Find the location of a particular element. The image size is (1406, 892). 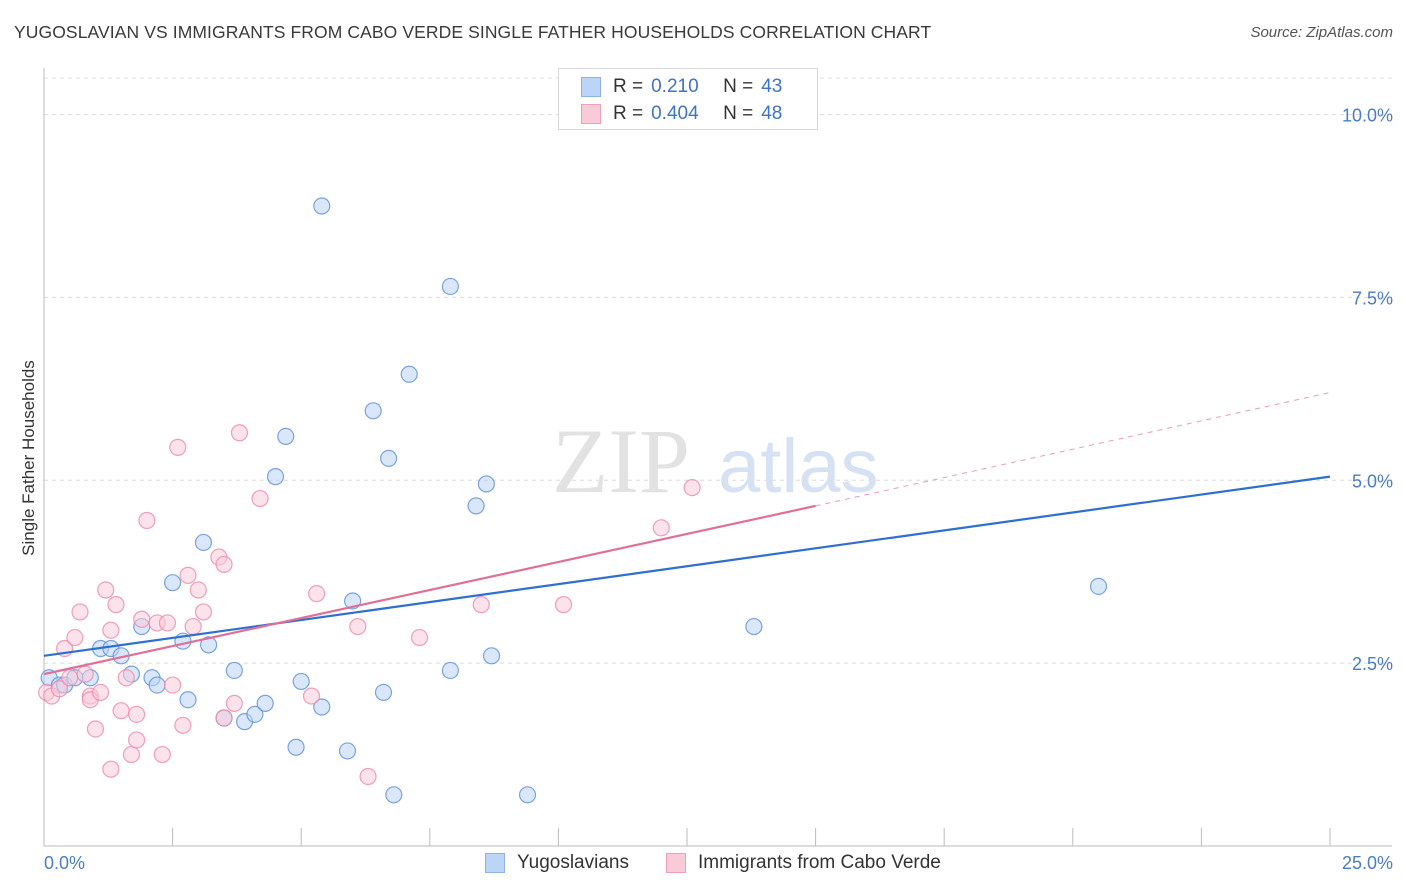

trend-line-cabo-verde-extension is located at coordinates (1073, 449).